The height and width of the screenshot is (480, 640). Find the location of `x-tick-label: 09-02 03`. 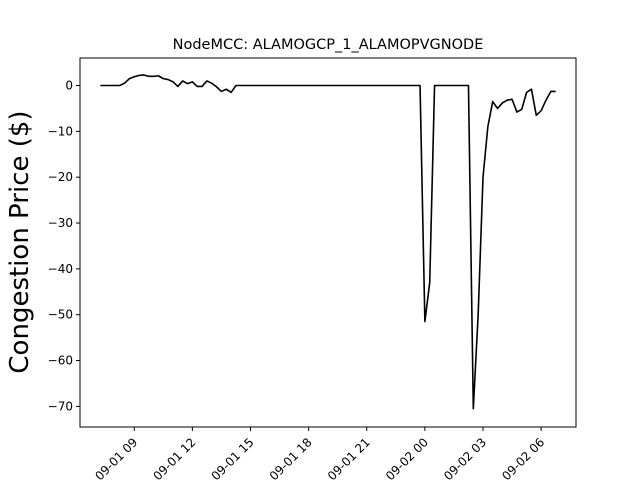

x-tick-label: 09-02 03 is located at coordinates (465, 457).